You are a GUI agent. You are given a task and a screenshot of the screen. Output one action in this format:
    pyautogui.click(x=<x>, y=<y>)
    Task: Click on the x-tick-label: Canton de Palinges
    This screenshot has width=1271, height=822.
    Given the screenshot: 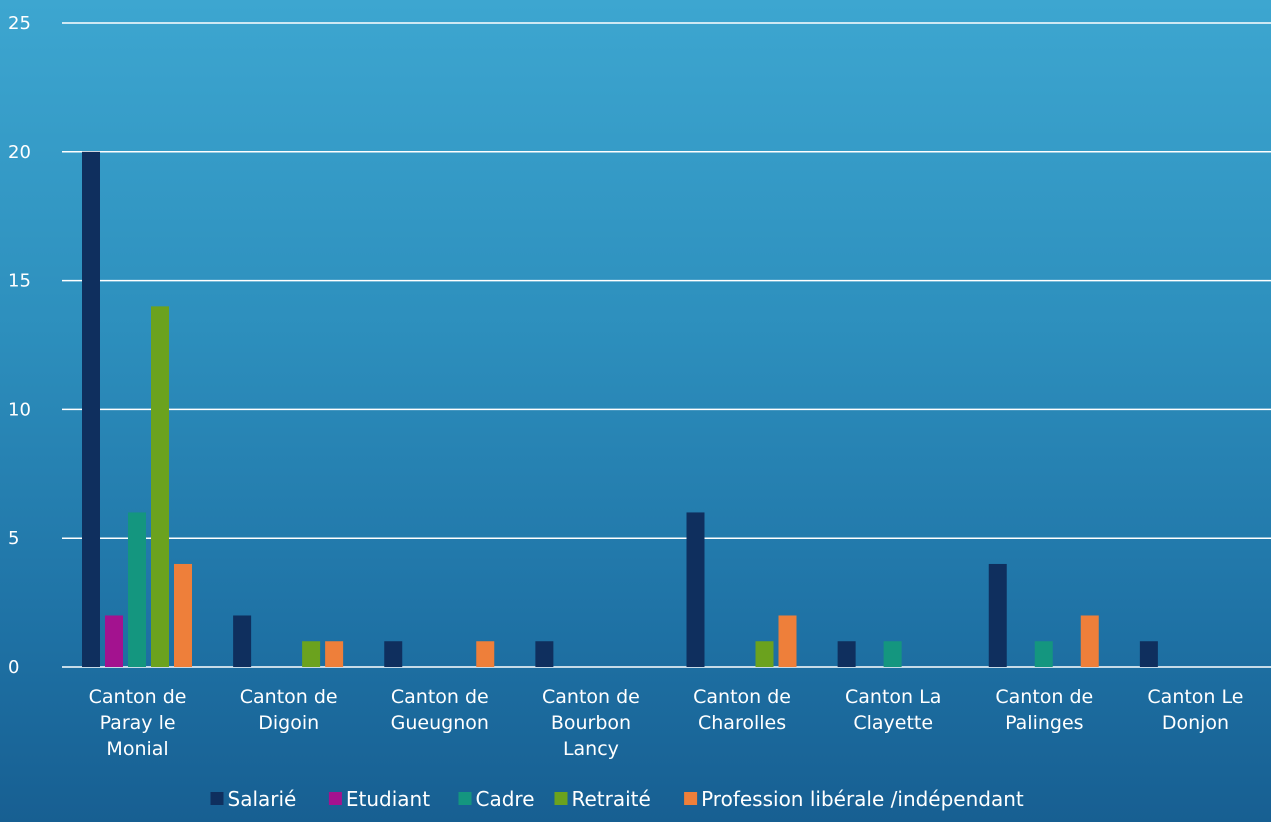 What is the action you would take?
    pyautogui.click(x=1044, y=710)
    